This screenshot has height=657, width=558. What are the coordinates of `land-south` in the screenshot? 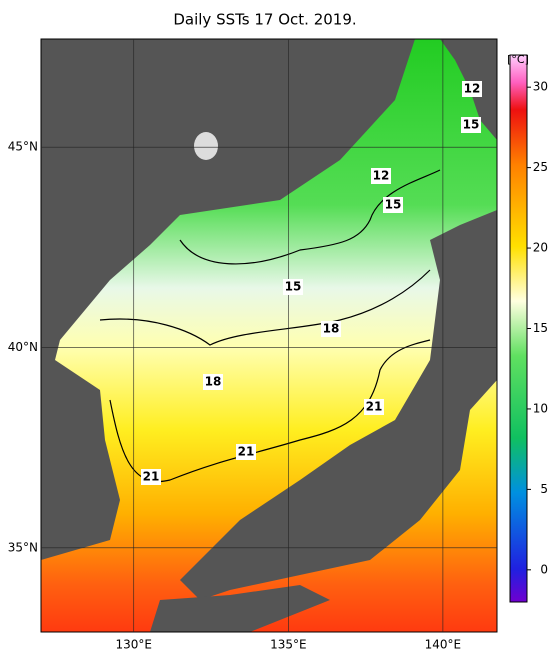 It's located at (240, 608).